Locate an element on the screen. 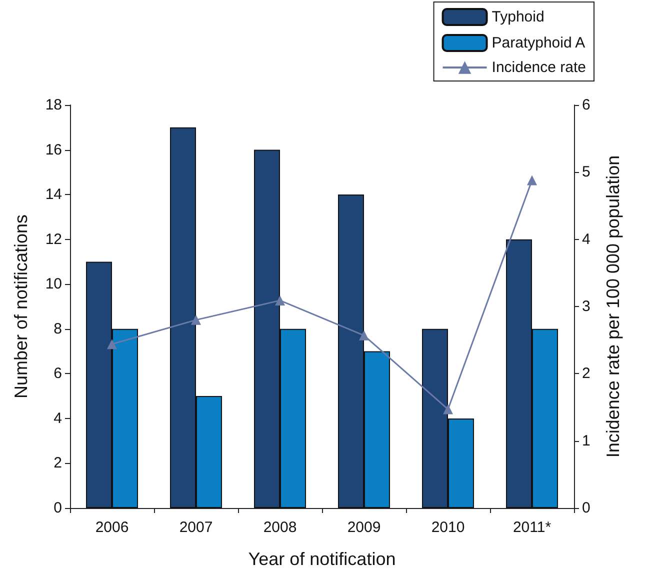 The height and width of the screenshot is (574, 649). x-tick-label: 2006 is located at coordinates (112, 527).